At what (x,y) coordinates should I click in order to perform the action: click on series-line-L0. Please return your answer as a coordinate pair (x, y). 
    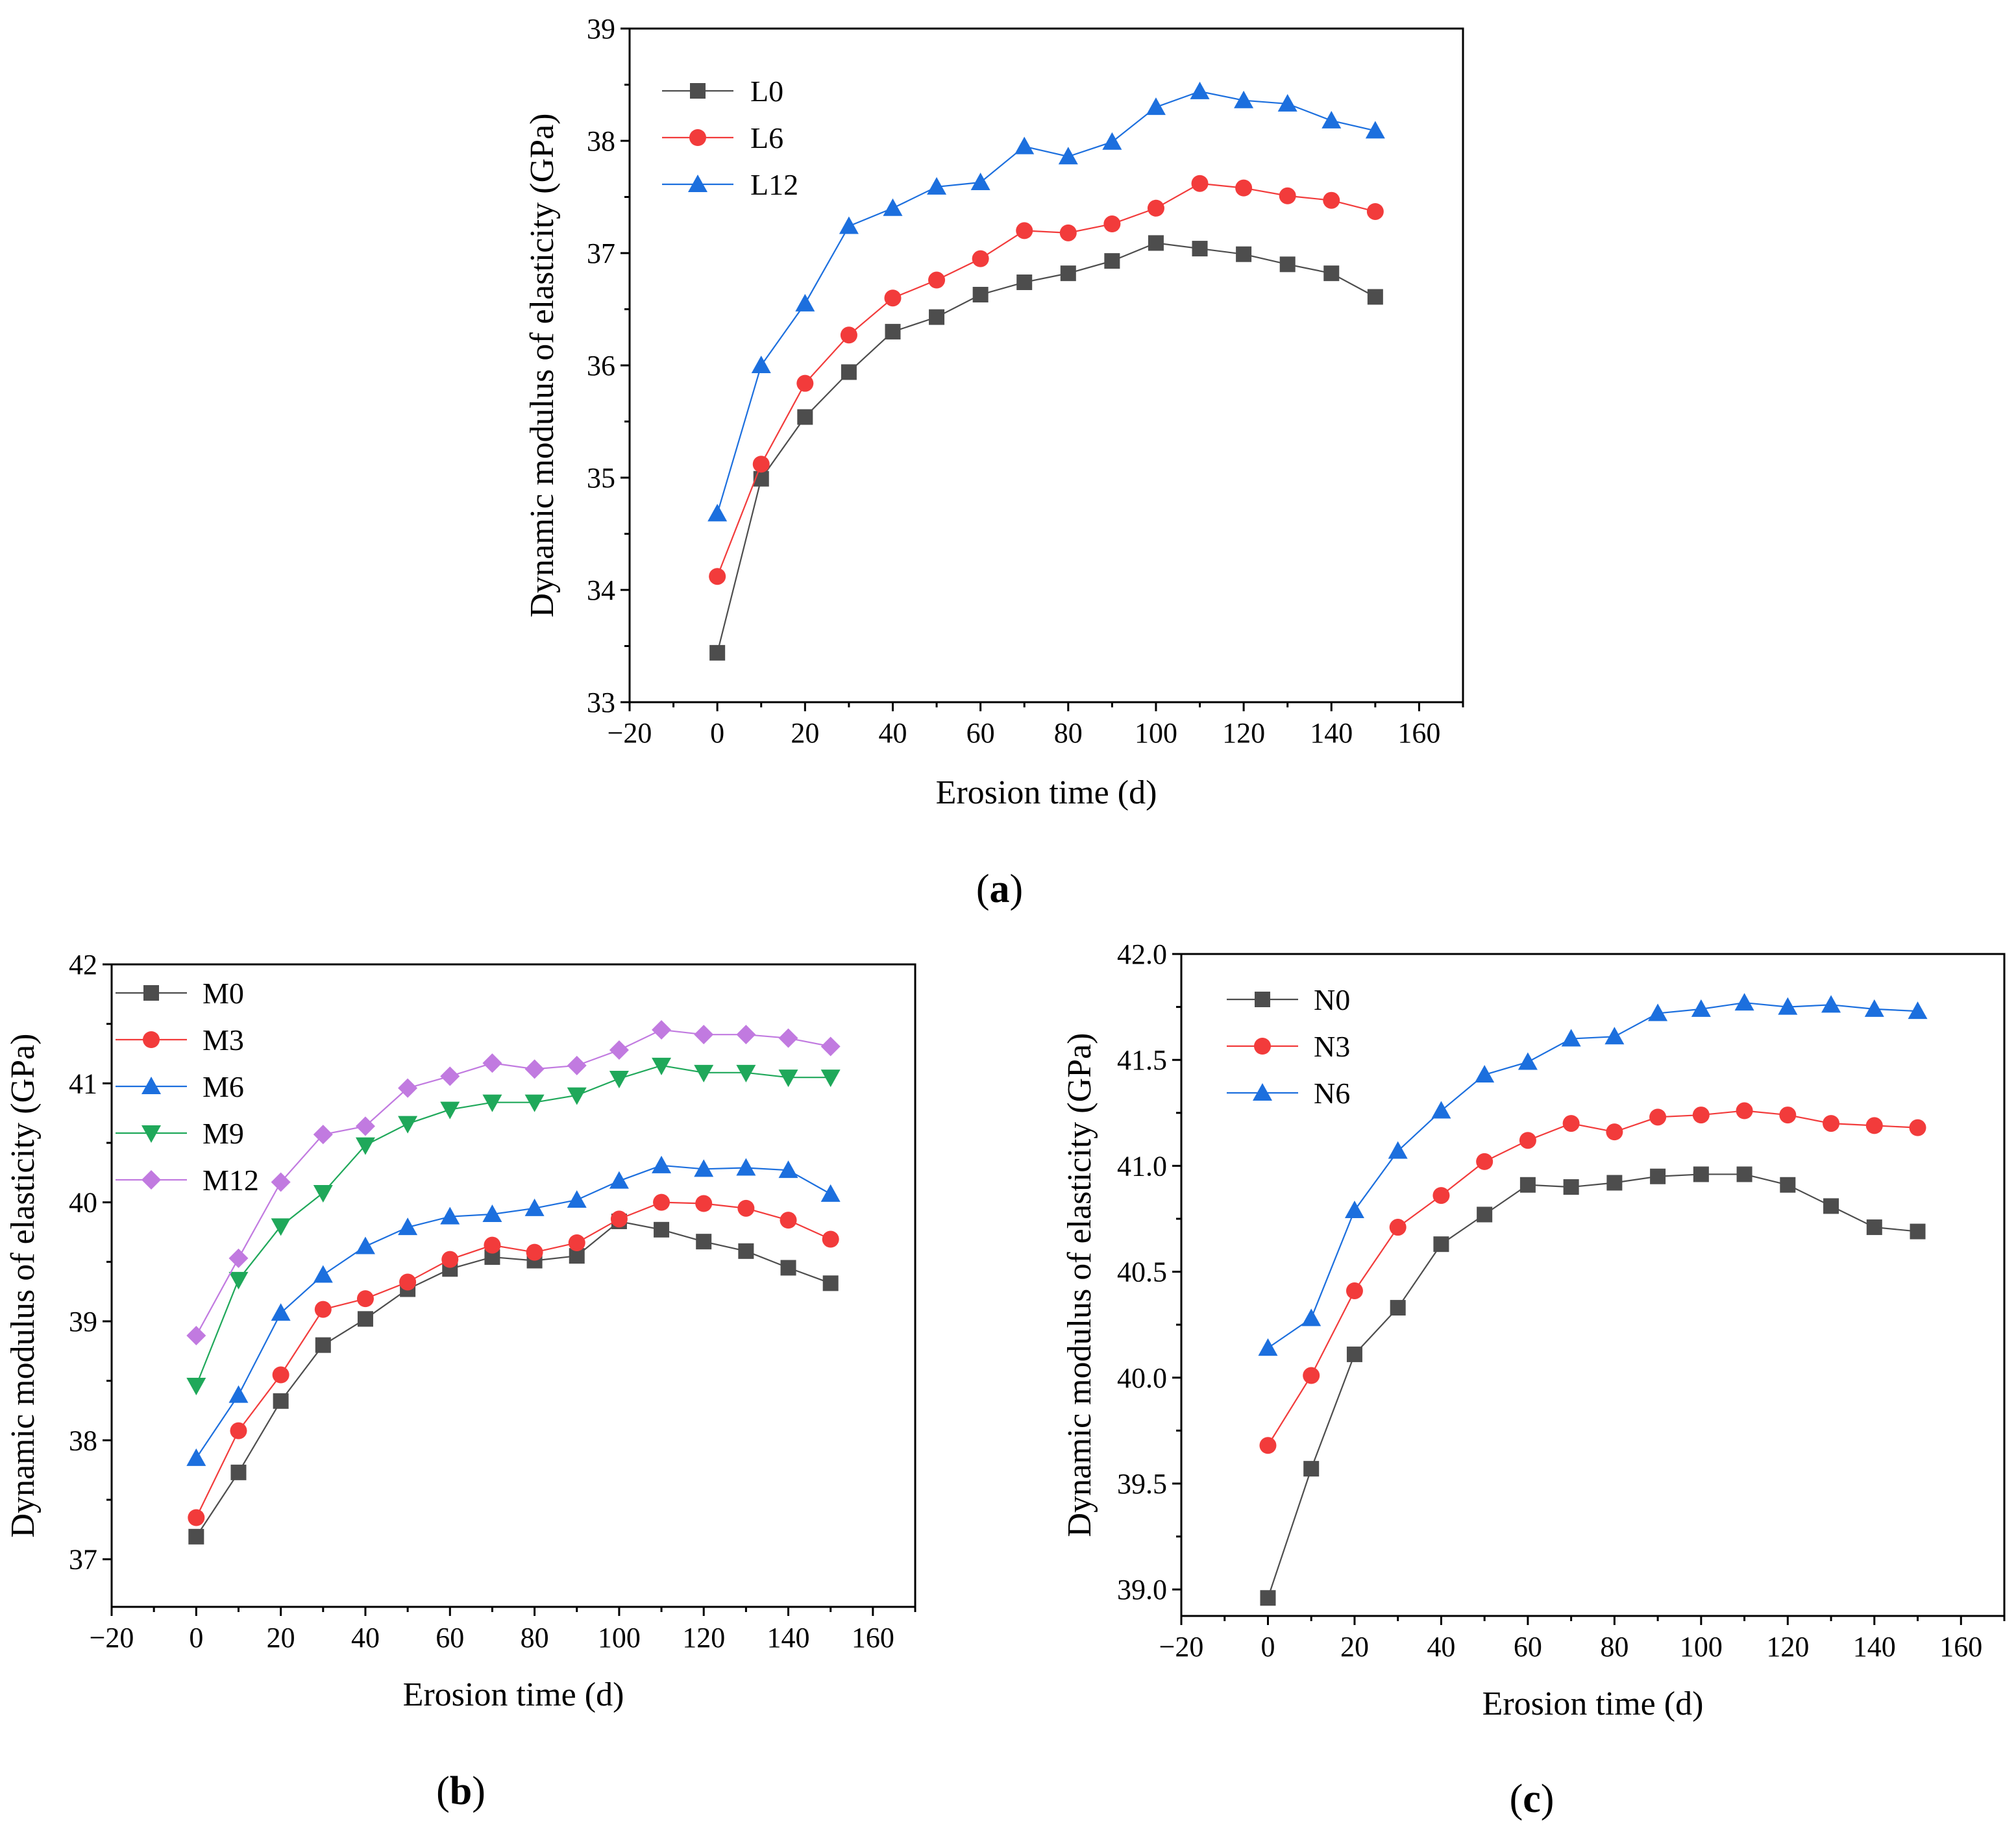
    Looking at the image, I should click on (1047, 448).